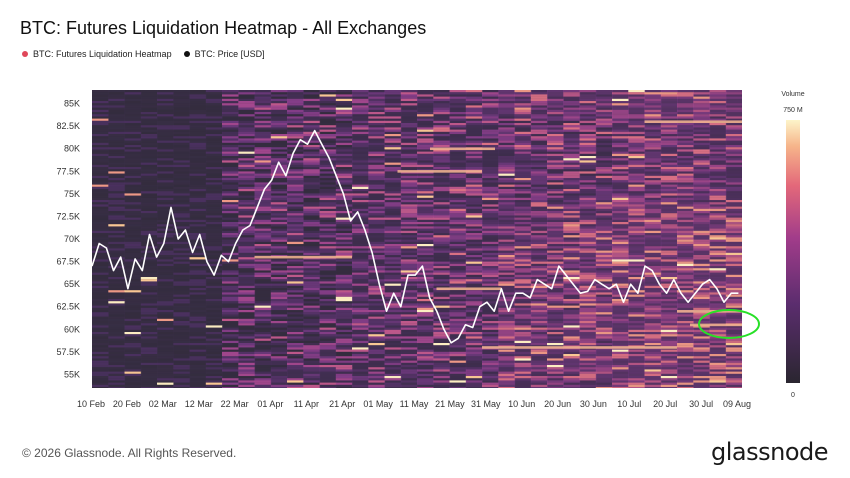 The width and height of the screenshot is (850, 478). What do you see at coordinates (224, 54) in the screenshot?
I see `legend-item-price: BTC: Price [USD]` at bounding box center [224, 54].